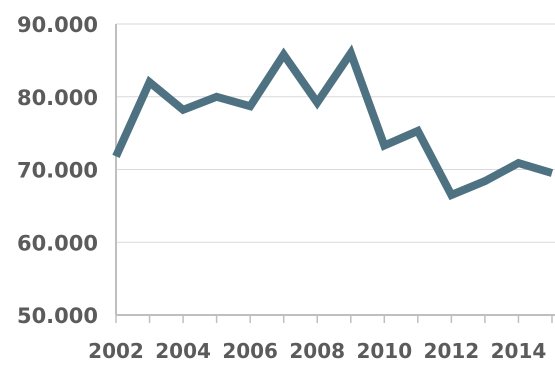 The image size is (555, 365). Describe the element at coordinates (250, 351) in the screenshot. I see `x-tick-label: 2006` at that location.